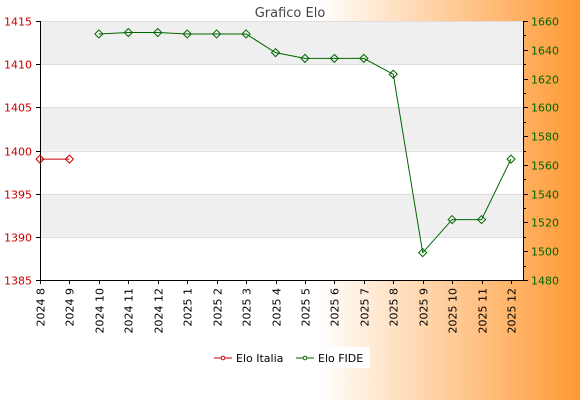  What do you see at coordinates (159, 311) in the screenshot?
I see `x-tick-label: 2024 12` at bounding box center [159, 311].